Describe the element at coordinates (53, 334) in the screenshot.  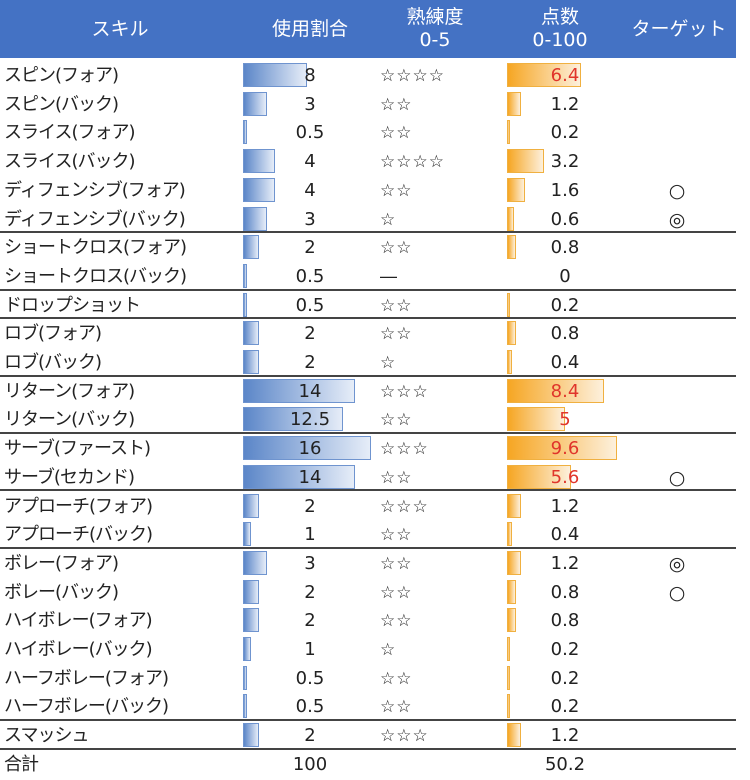
I see `skill-name: ロブ(フォア)` at that location.